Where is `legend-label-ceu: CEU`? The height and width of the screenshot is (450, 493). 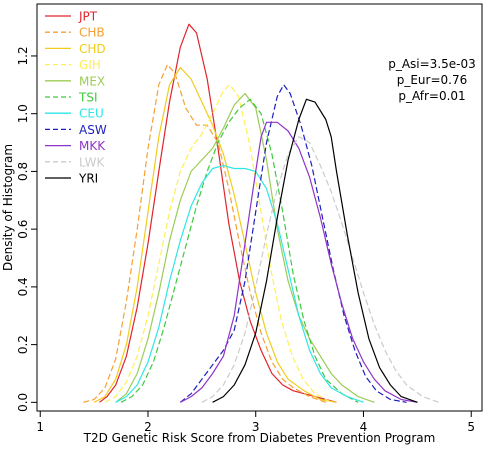 legend-label-ceu: CEU is located at coordinates (91, 114).